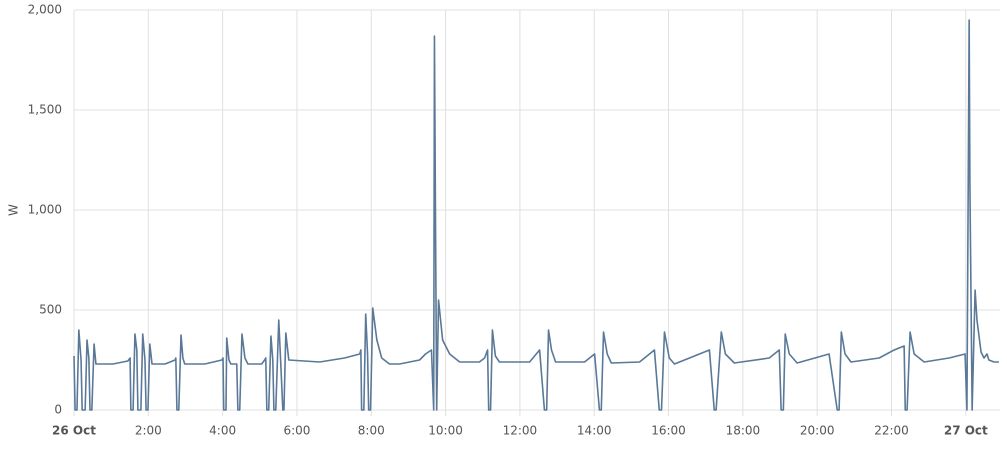 Image resolution: width=1007 pixels, height=454 pixels. Describe the element at coordinates (445, 431) in the screenshot. I see `x-tick-label: 10:00` at that location.